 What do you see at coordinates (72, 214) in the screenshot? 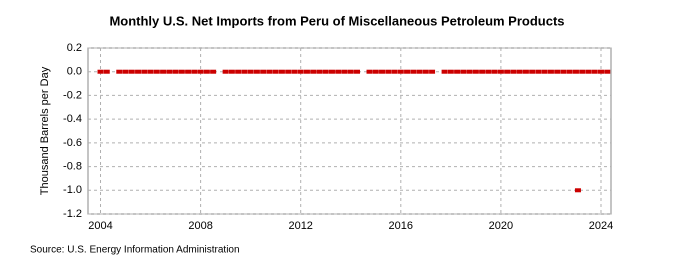
I see `y-tick-label: -1.2` at bounding box center [72, 214].